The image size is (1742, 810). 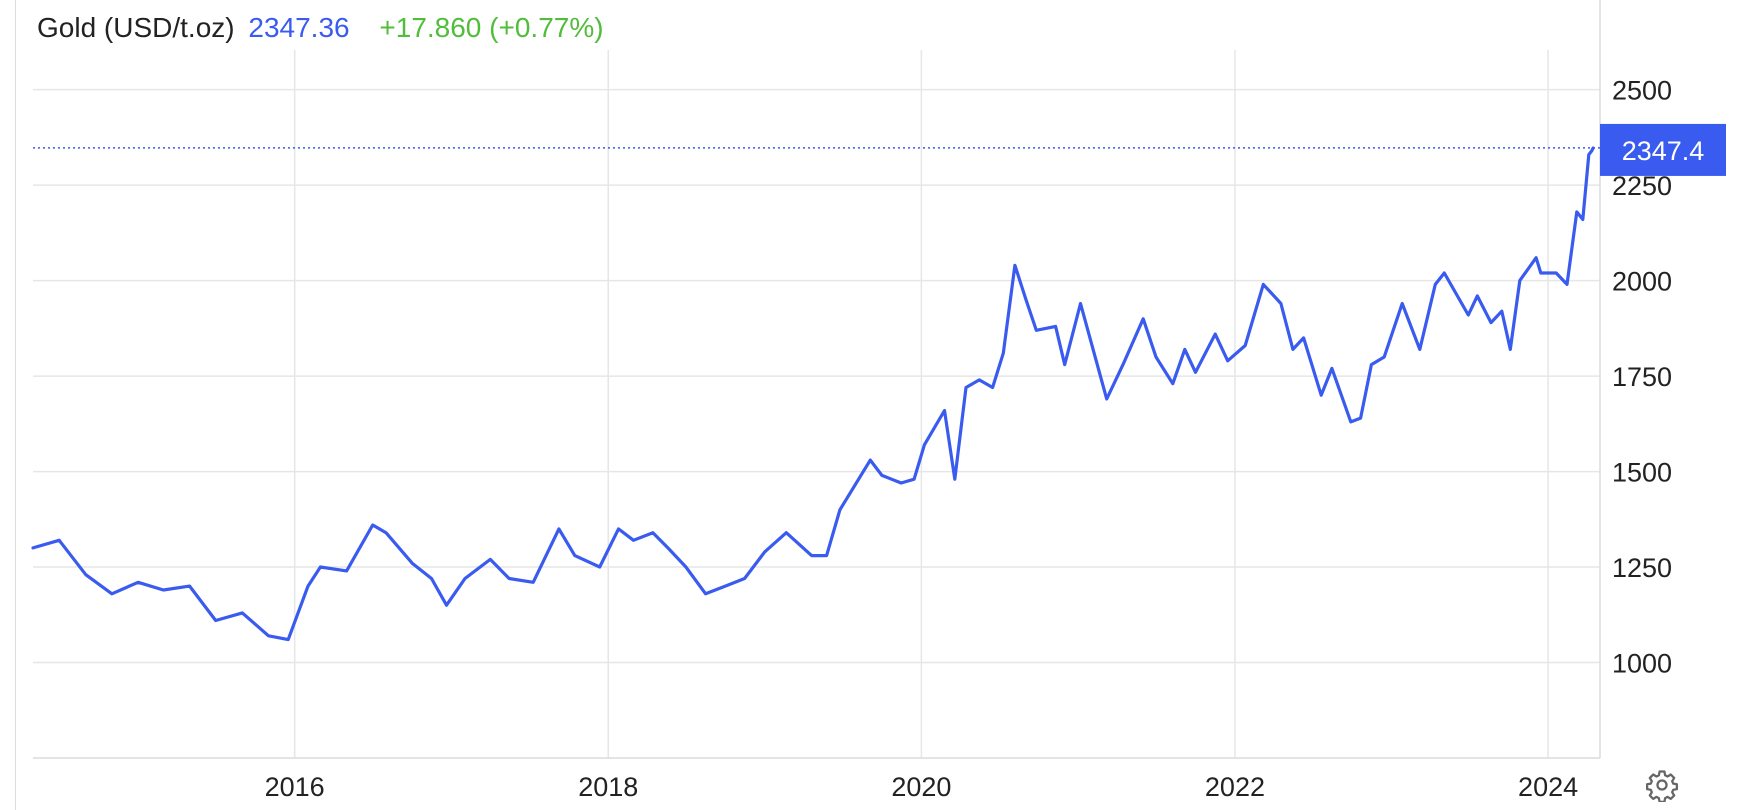 I want to click on x-tick-label: 2022, so click(x=1235, y=787).